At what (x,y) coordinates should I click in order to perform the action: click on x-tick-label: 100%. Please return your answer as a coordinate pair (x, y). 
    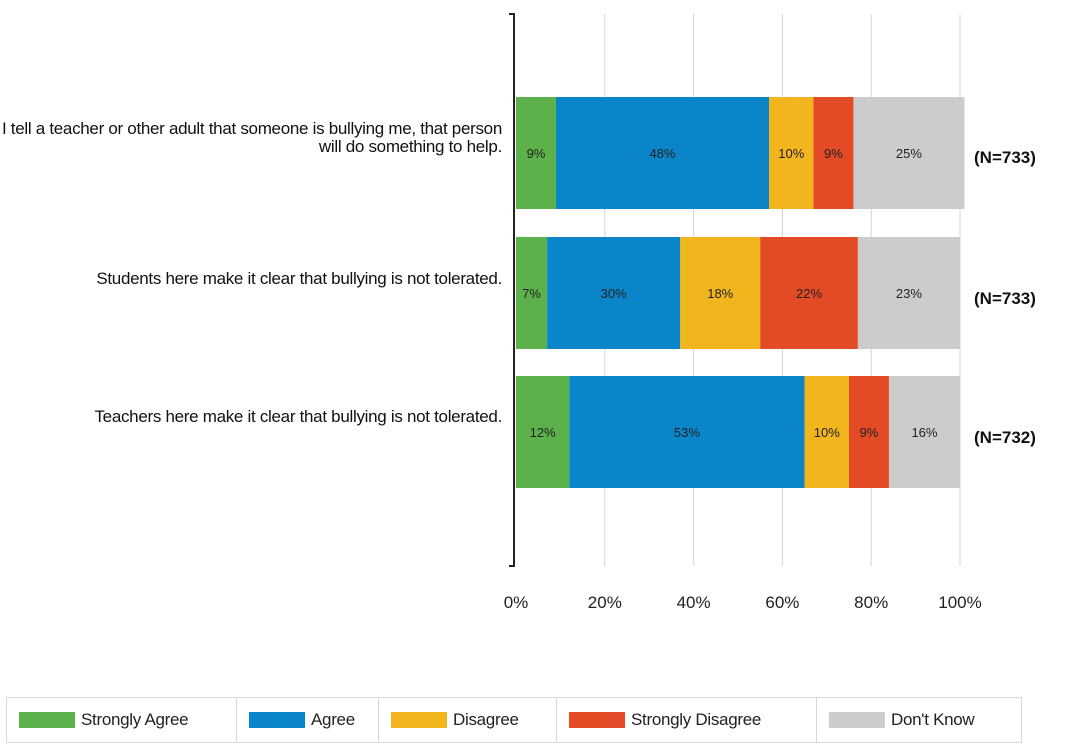
    Looking at the image, I should click on (959, 602).